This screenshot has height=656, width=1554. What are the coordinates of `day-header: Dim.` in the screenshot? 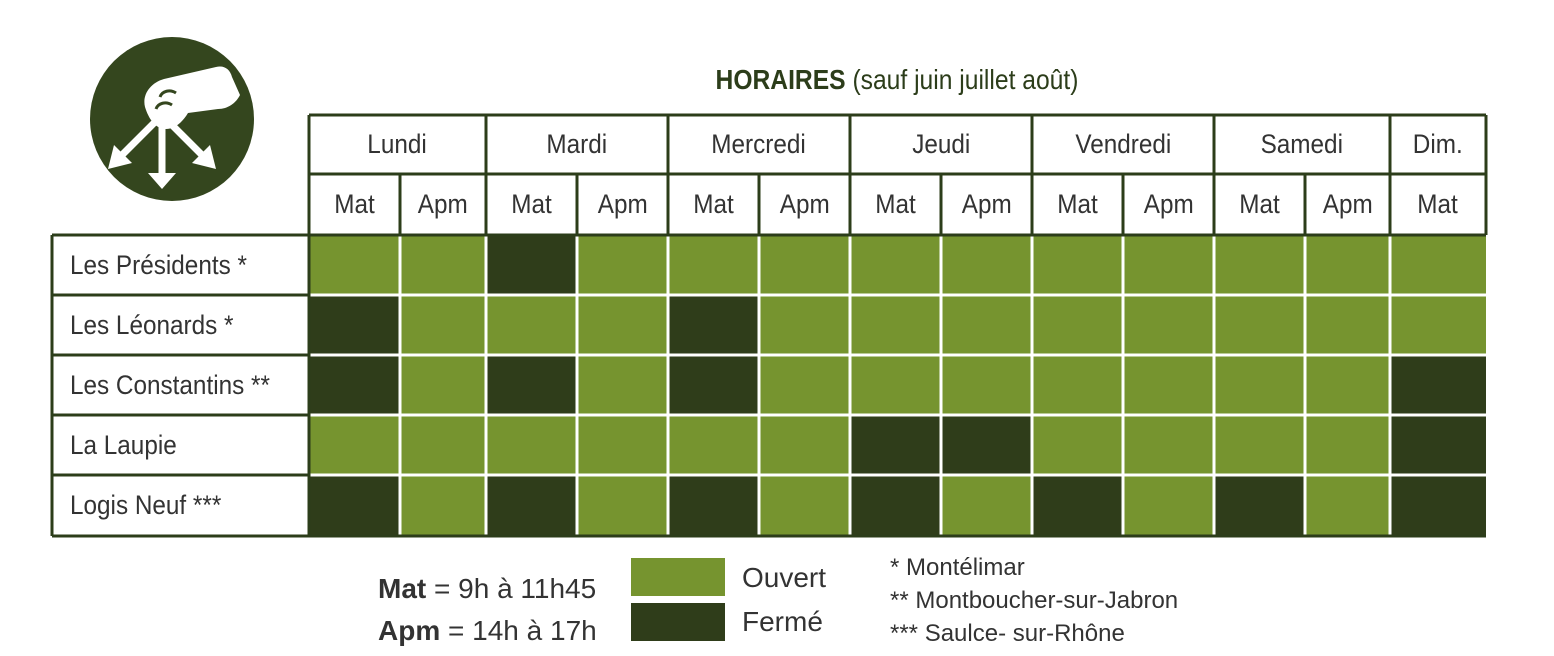 It's located at (1438, 144).